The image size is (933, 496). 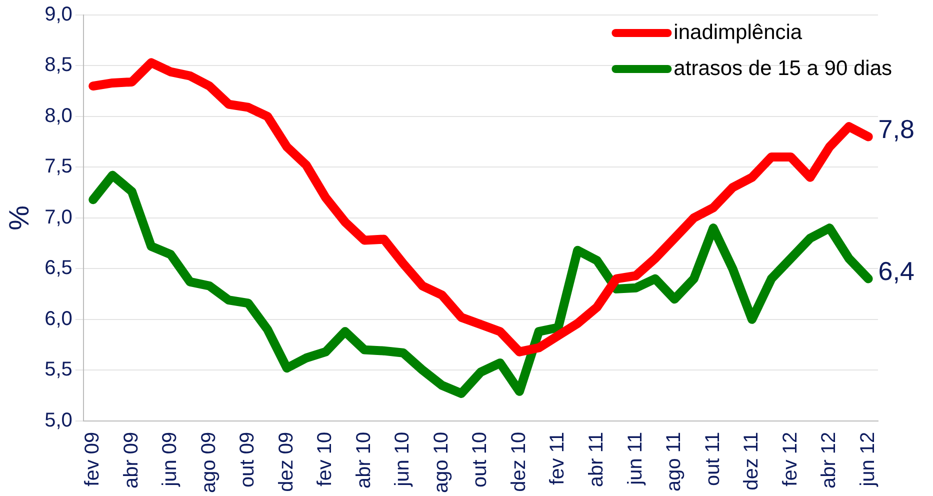 I want to click on x-tick-label: abr 09, so click(x=131, y=460).